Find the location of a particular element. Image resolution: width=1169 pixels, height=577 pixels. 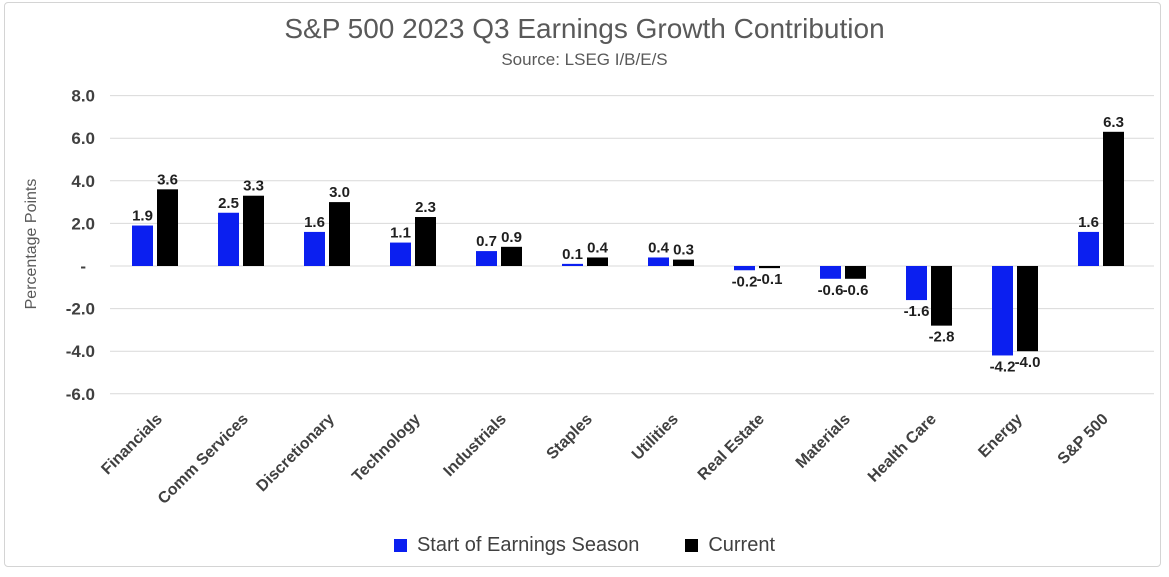

y-axis-tick-label: 4.0 is located at coordinates (83, 181).